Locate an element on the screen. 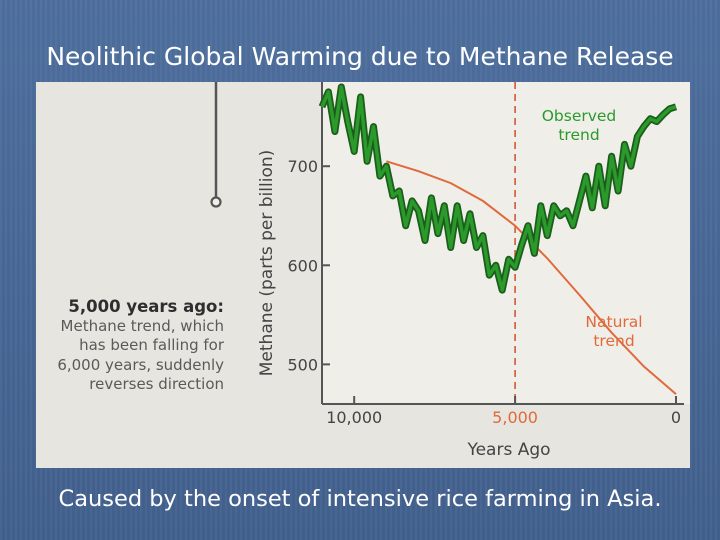 The height and width of the screenshot is (540, 720). callout-heading: 5,000 years ago: is located at coordinates (146, 306).